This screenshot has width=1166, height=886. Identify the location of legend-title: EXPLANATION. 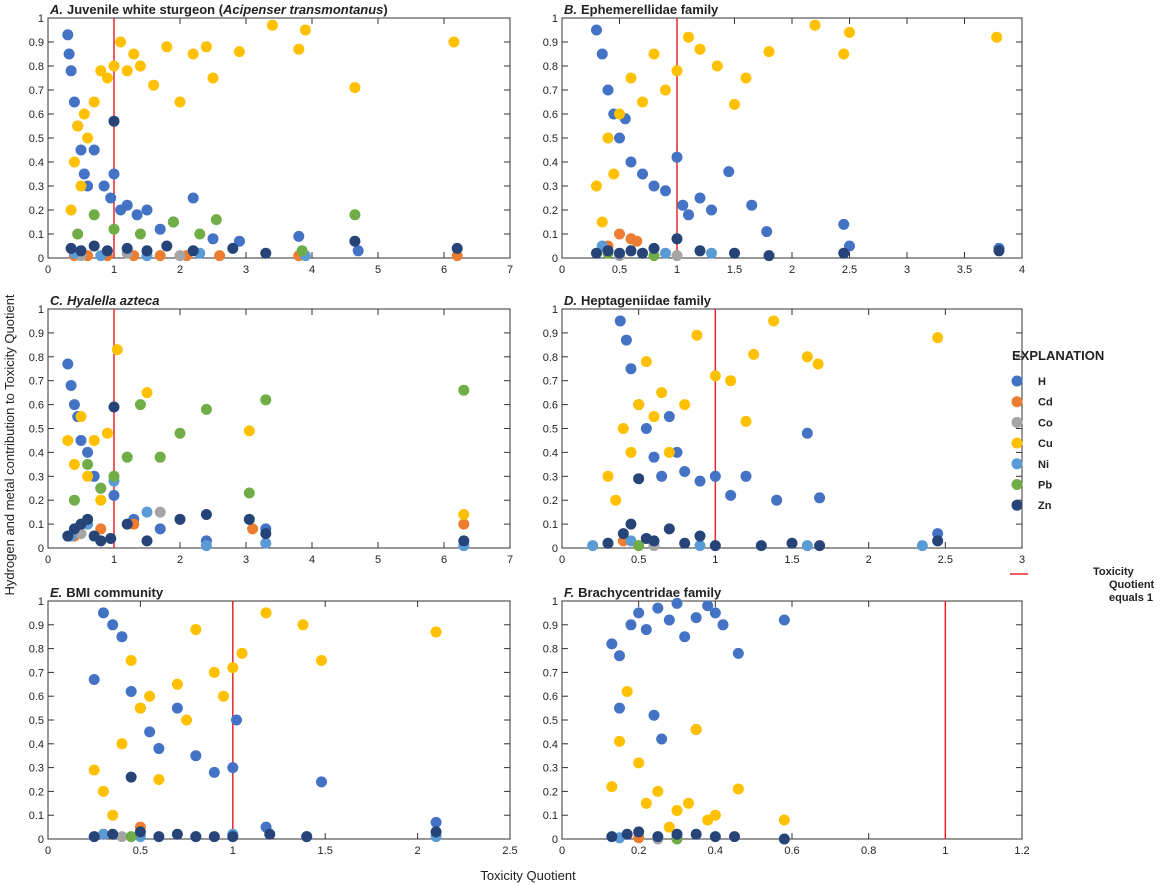
(1058, 355).